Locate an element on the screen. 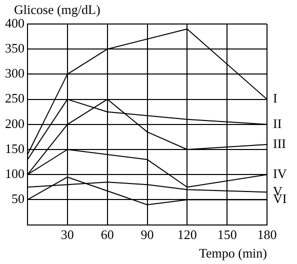 Image resolution: width=297 pixels, height=264 pixels. x-tick-label: 60 is located at coordinates (107, 234).